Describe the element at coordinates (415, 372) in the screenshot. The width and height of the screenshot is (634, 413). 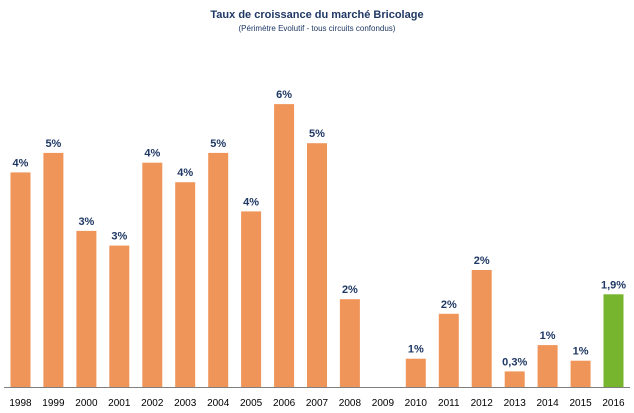
I see `bar-2010` at that location.